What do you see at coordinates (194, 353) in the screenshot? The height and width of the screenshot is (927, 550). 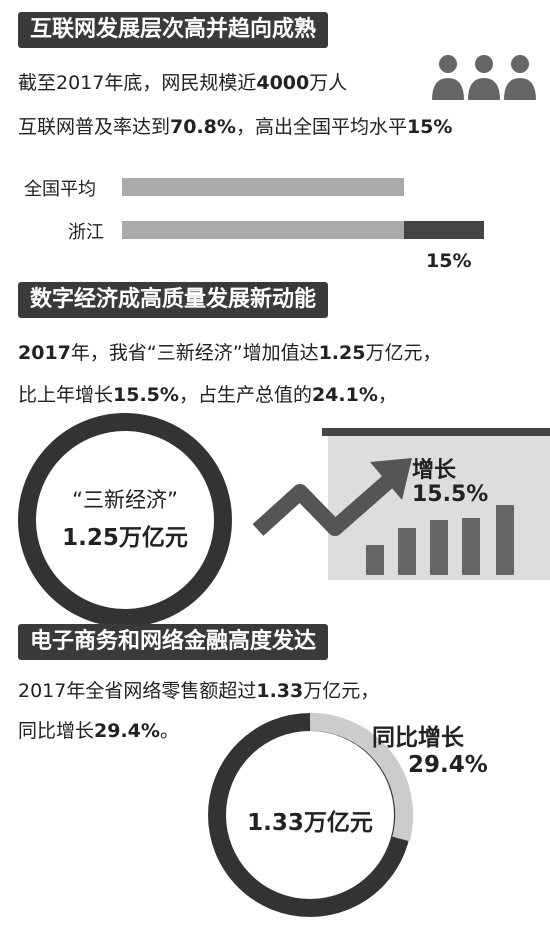 I see `text-segment: 年，我省“三新经济”增加值达` at bounding box center [194, 353].